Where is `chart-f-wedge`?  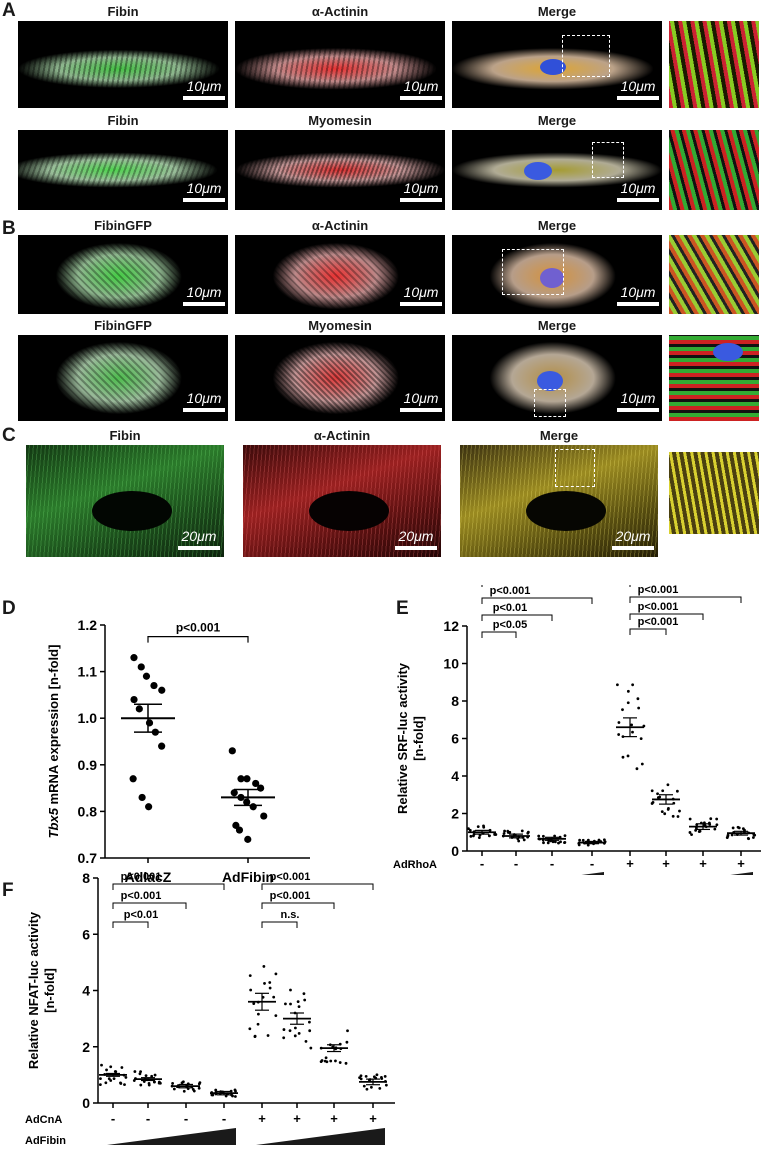
chart-f-wedge is located at coordinates (320, 1136).